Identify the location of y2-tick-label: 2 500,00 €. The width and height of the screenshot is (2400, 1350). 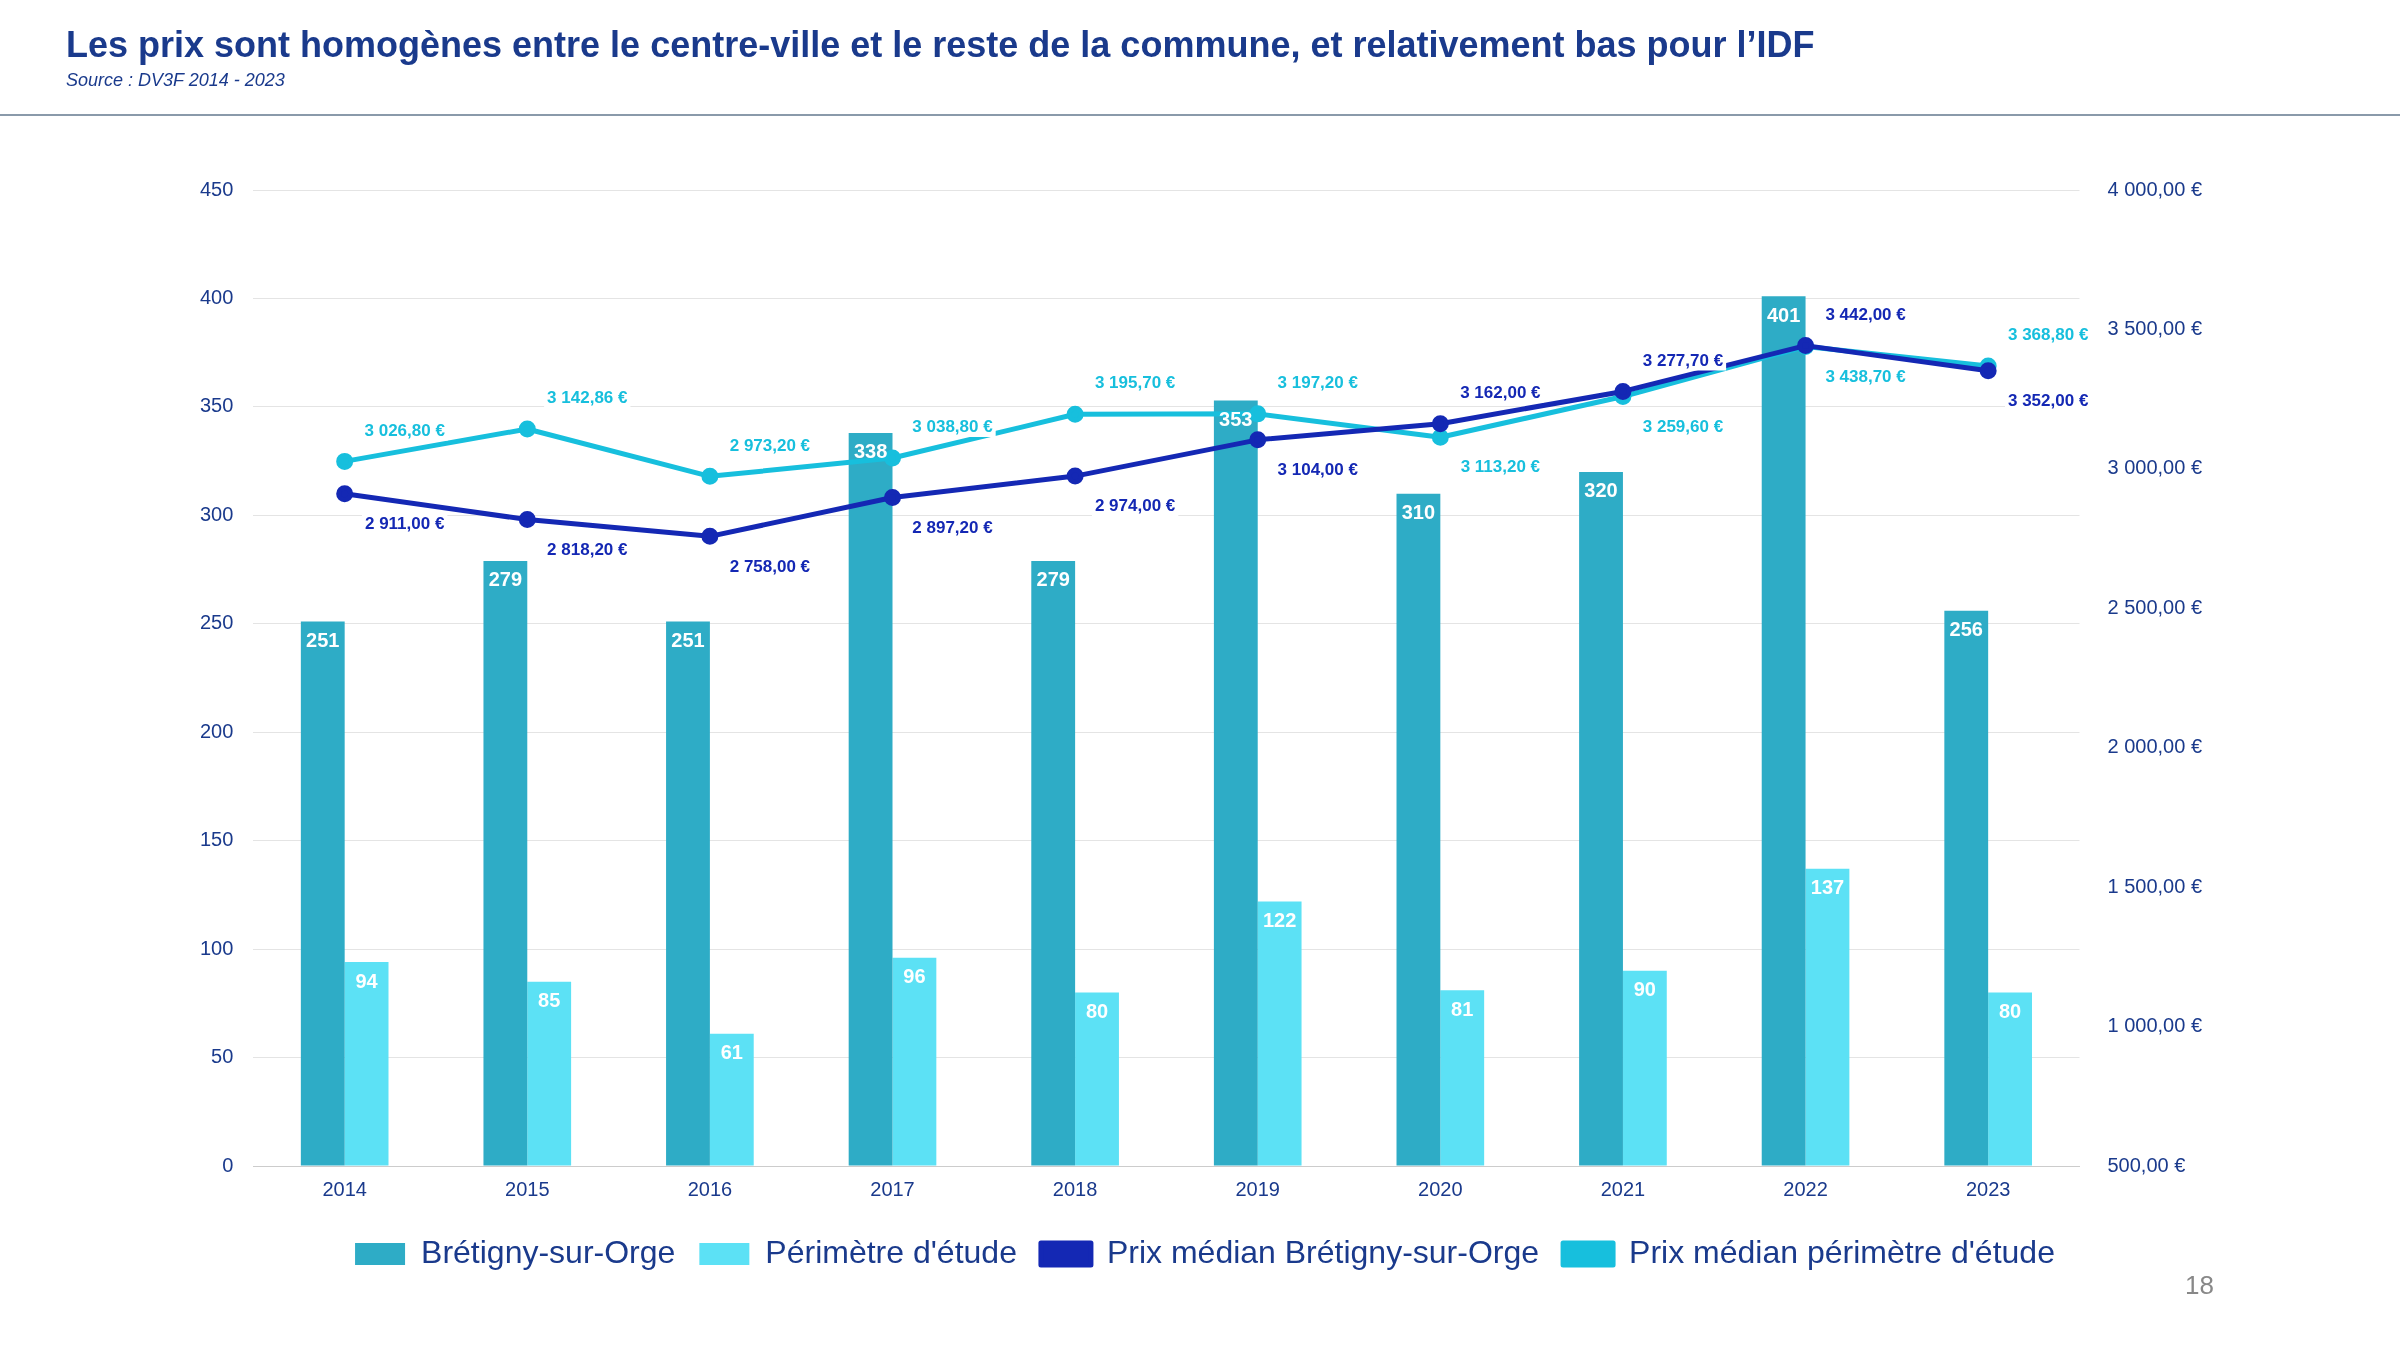
(2154, 606).